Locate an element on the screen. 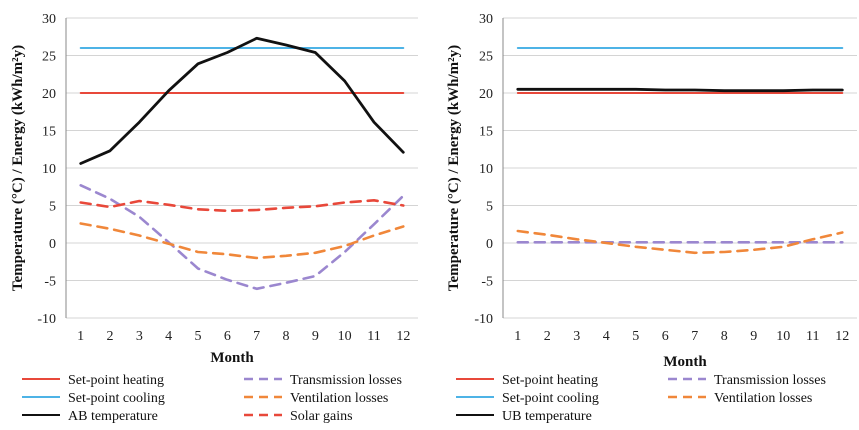 This screenshot has height=430, width=859. legend-label-right-0-1: Transmission losses is located at coordinates (770, 380).